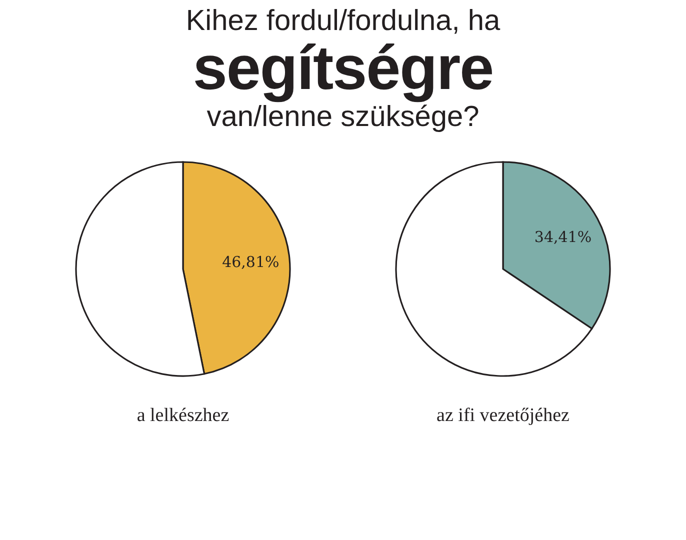  I want to click on text: a lelkészhez, so click(183, 415).